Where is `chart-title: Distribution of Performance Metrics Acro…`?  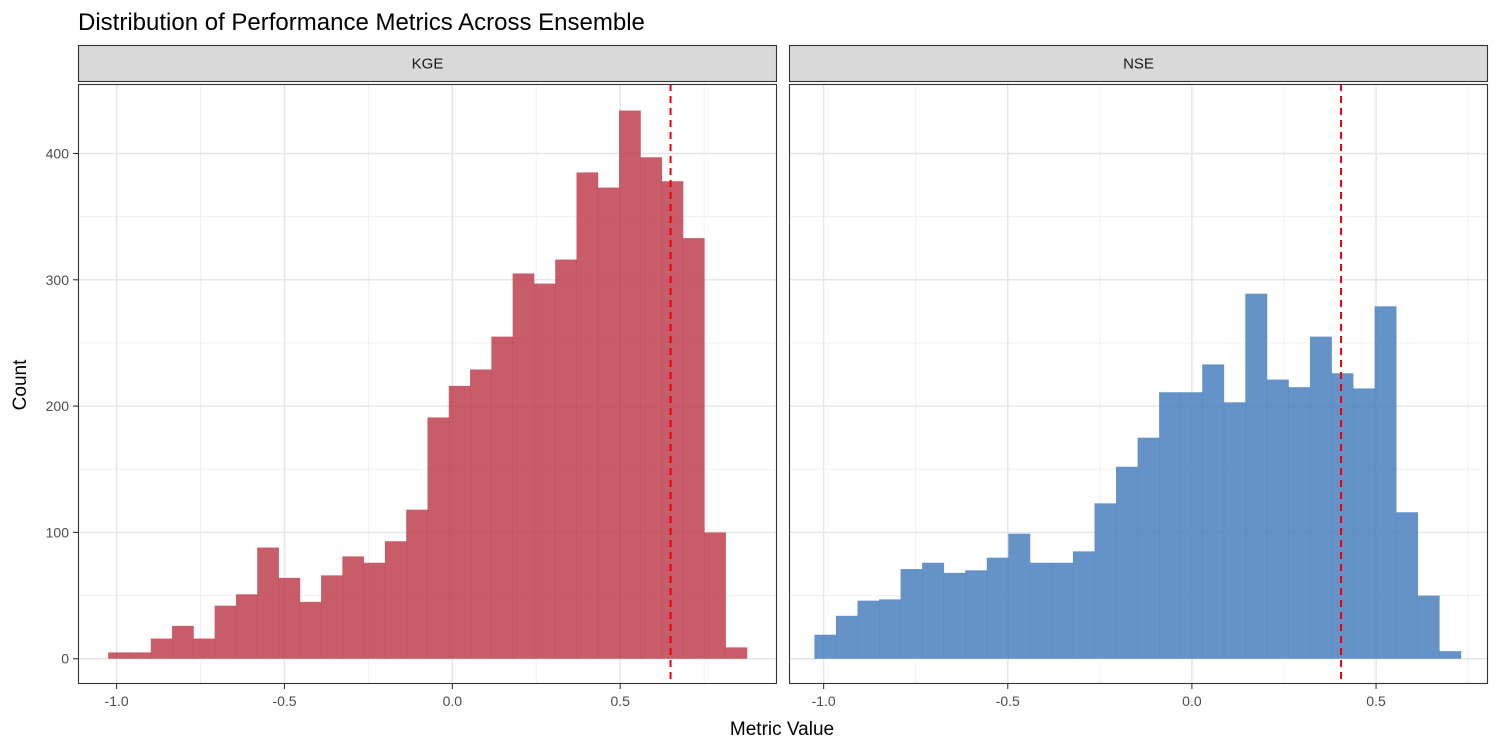
chart-title: Distribution of Performance Metrics Acro… is located at coordinates (361, 22).